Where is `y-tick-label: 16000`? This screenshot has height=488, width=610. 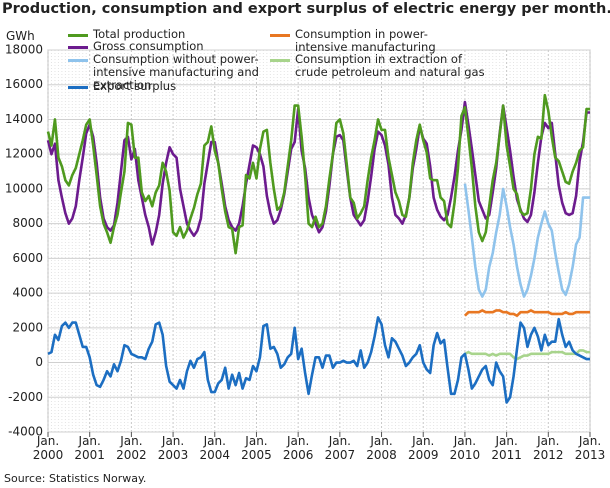
y-tick-label: 16000 is located at coordinates (24, 84).